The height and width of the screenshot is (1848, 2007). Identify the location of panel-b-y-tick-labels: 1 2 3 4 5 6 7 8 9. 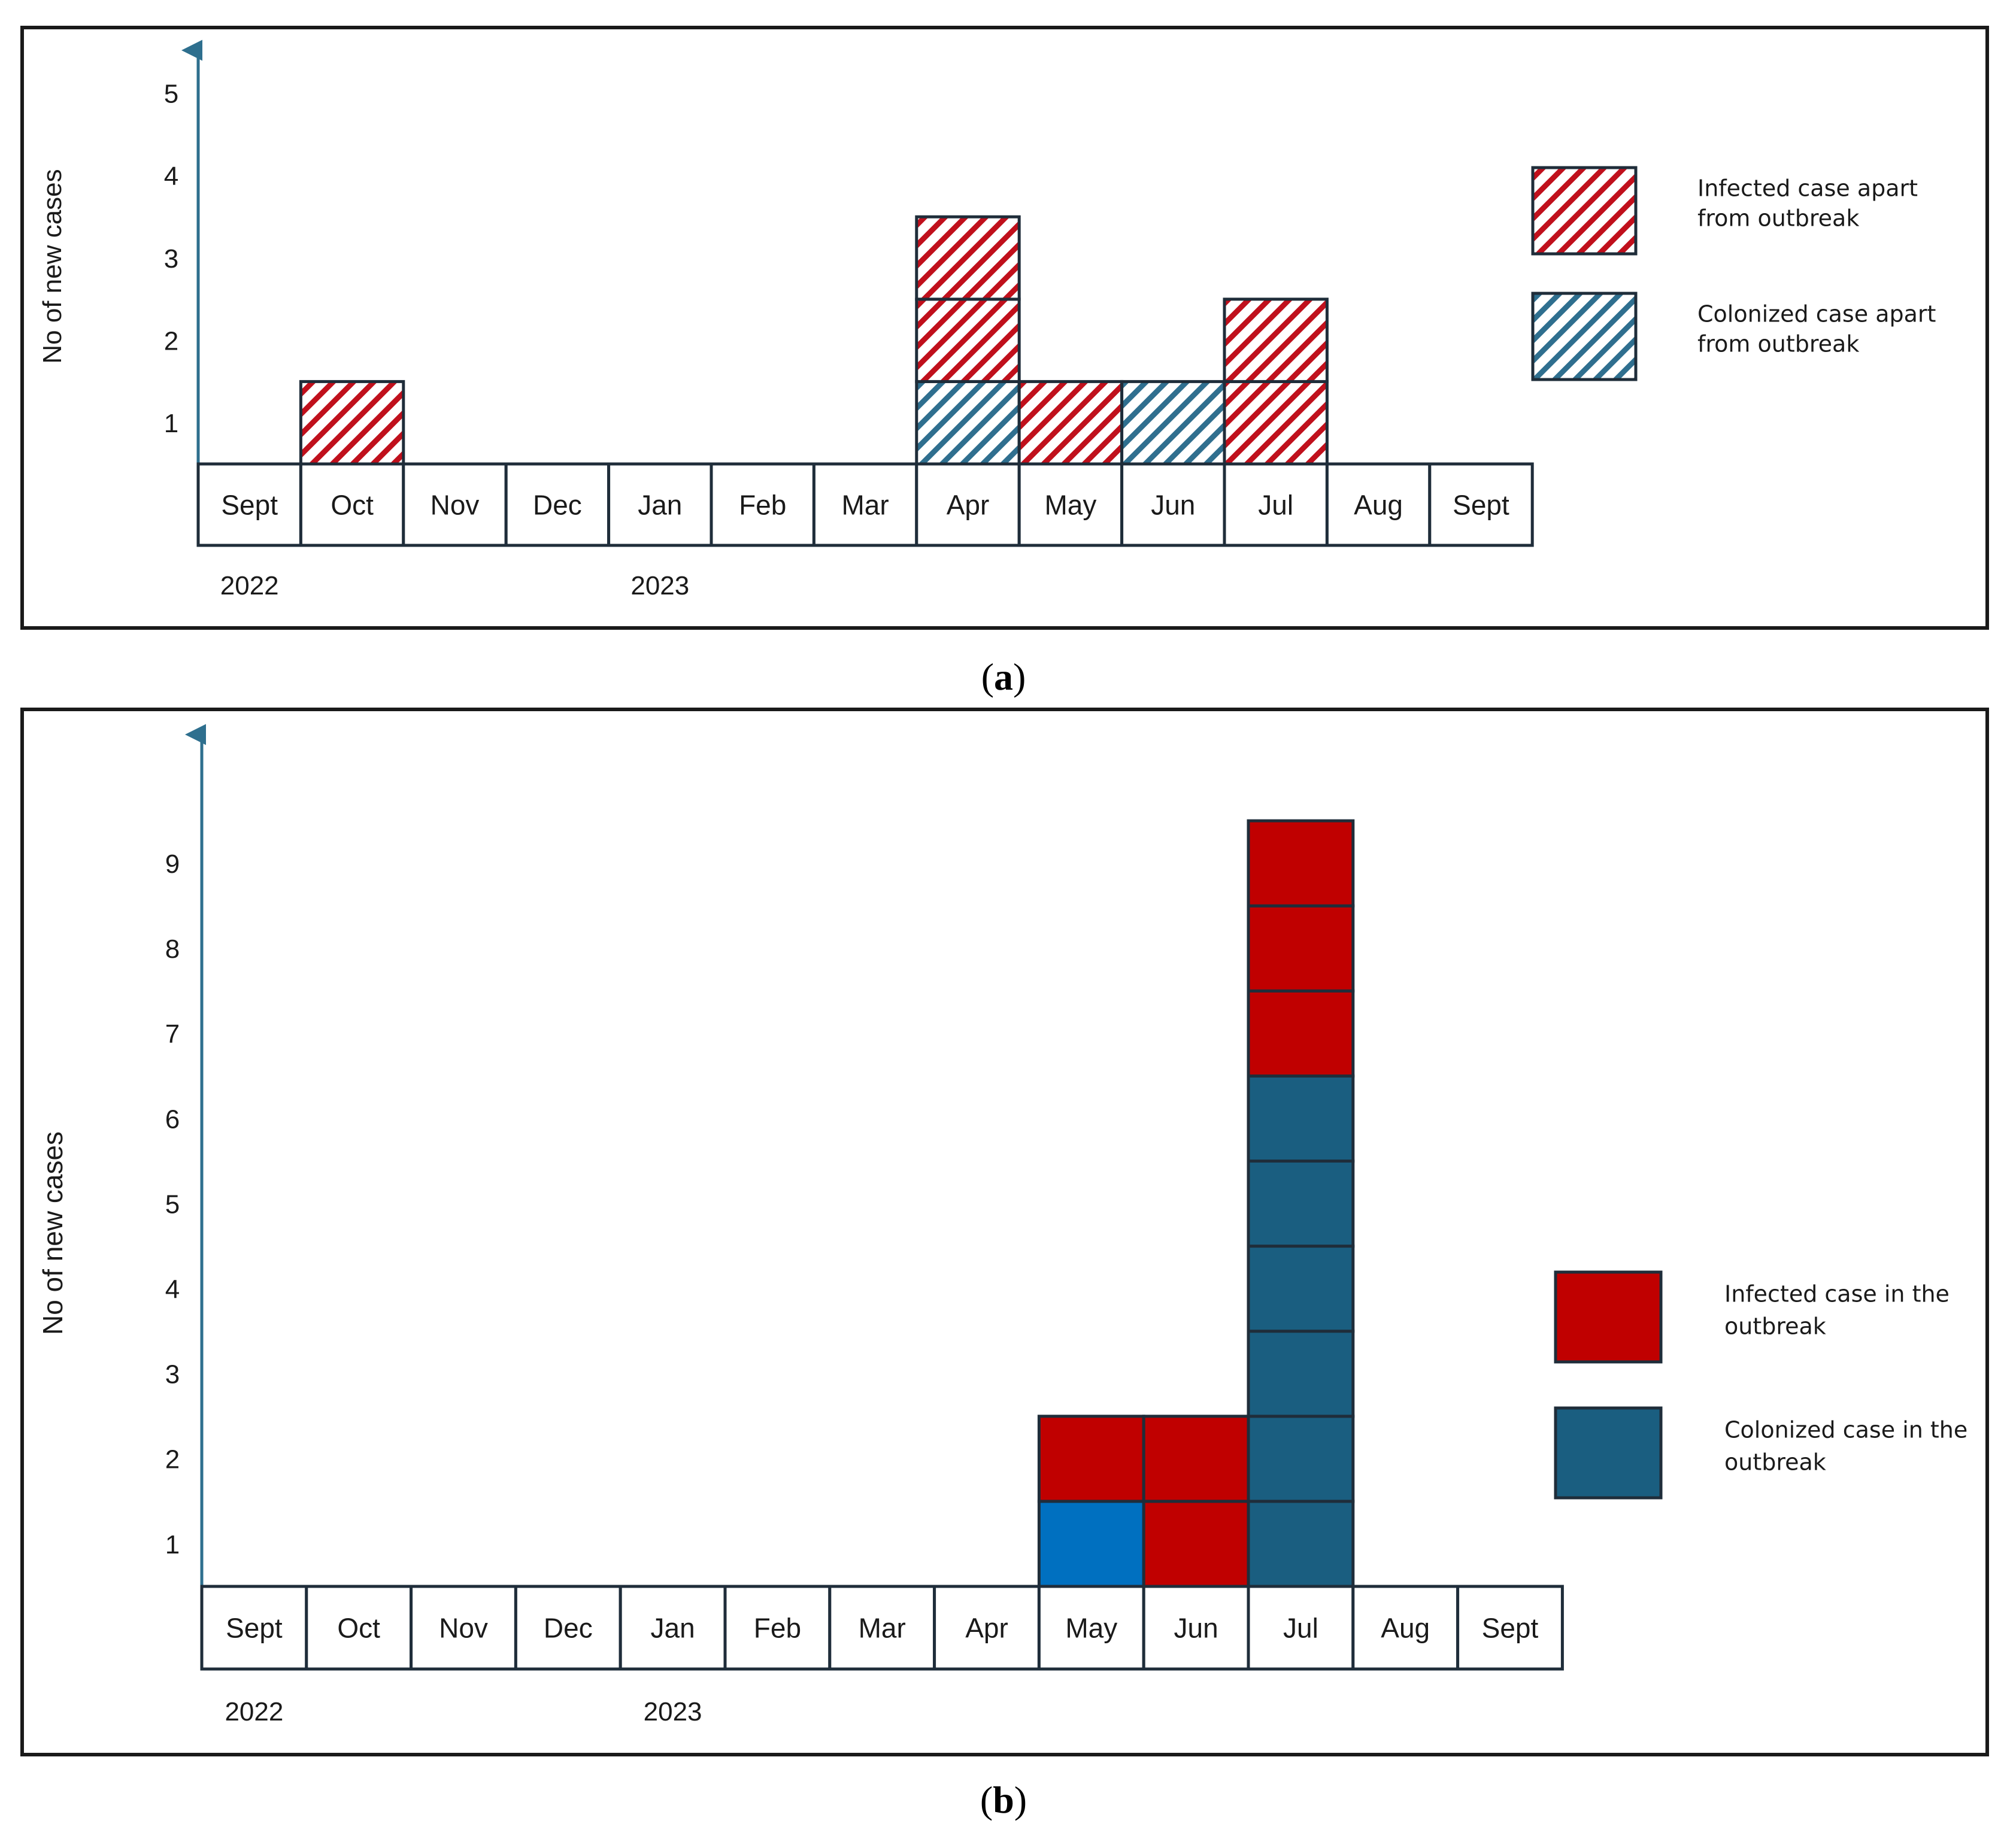
(172, 1204).